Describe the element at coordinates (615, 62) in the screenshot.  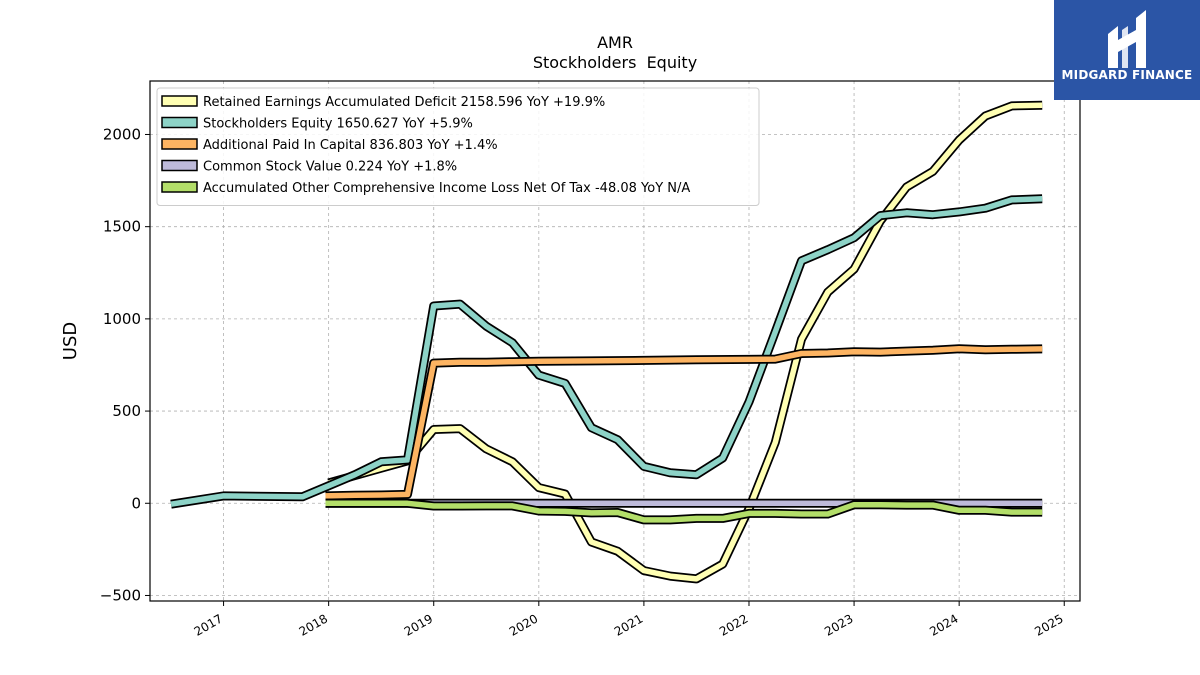
I see `chart-subtitle: Stockholders Equity` at that location.